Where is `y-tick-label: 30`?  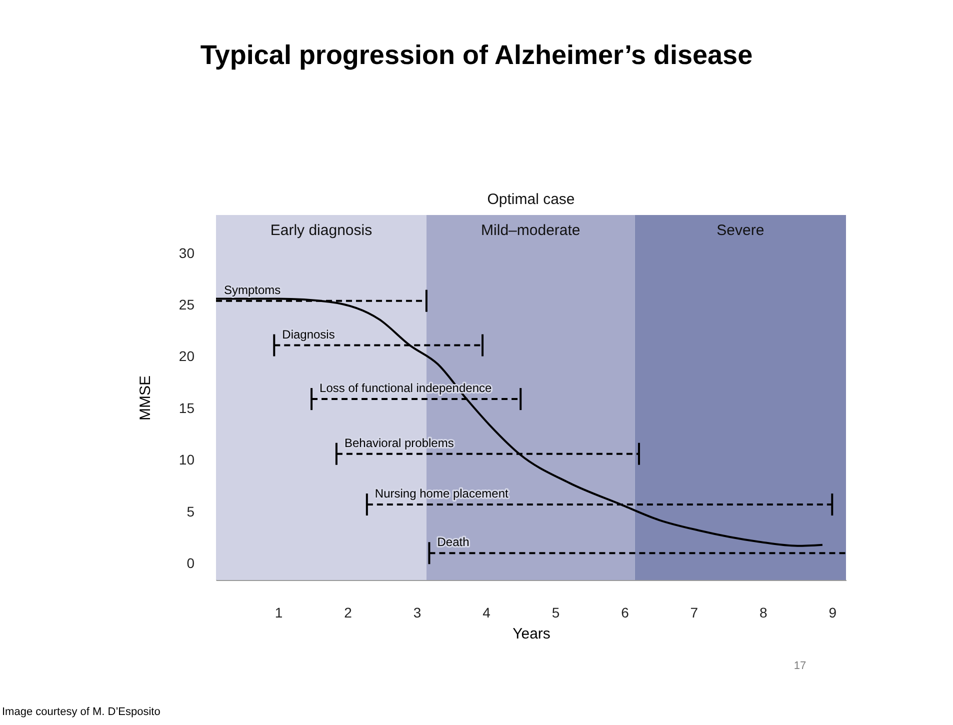 y-tick-label: 30 is located at coordinates (186, 252).